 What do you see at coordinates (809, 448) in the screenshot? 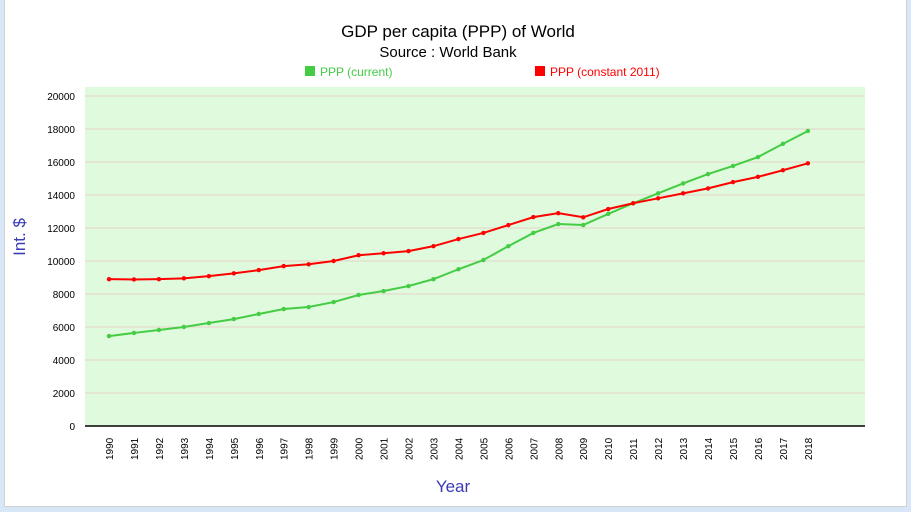
I see `x-tick-label: 2018` at bounding box center [809, 448].